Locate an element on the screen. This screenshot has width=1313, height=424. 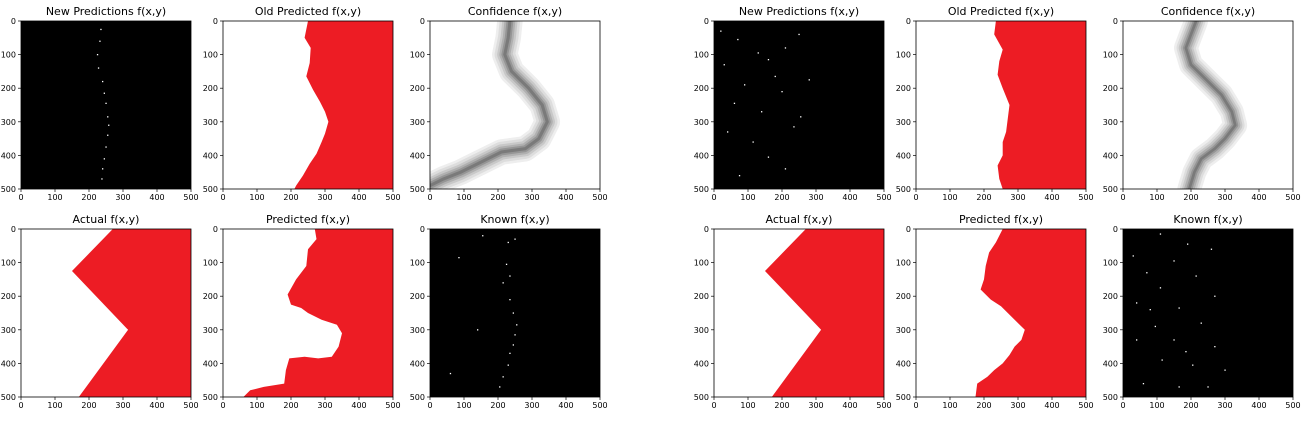
x-tick-label: 100 is located at coordinates (1156, 197).